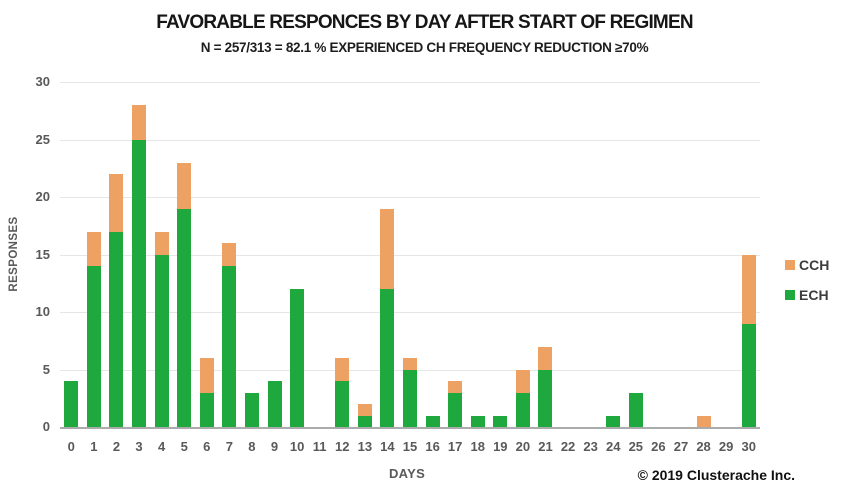 The width and height of the screenshot is (849, 494). What do you see at coordinates (658, 446) in the screenshot?
I see `x-tick-26: 26` at bounding box center [658, 446].